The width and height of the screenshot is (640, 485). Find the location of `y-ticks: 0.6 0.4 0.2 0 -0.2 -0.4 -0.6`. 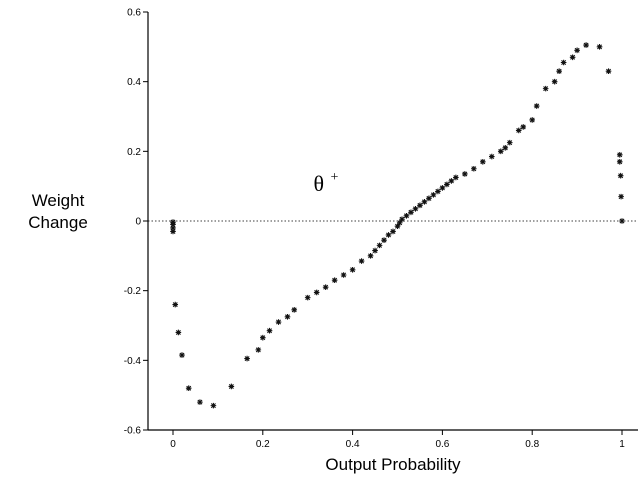

y-ticks: 0.6 0.4 0.2 0 -0.2 -0.4 -0.6 is located at coordinates (136, 222).